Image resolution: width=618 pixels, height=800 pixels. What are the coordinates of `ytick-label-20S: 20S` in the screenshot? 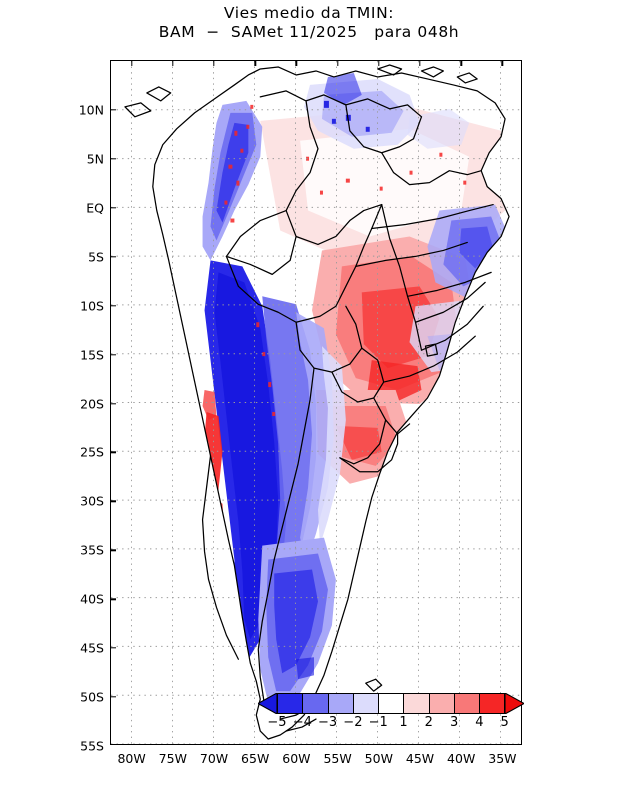 It's located at (92, 403).